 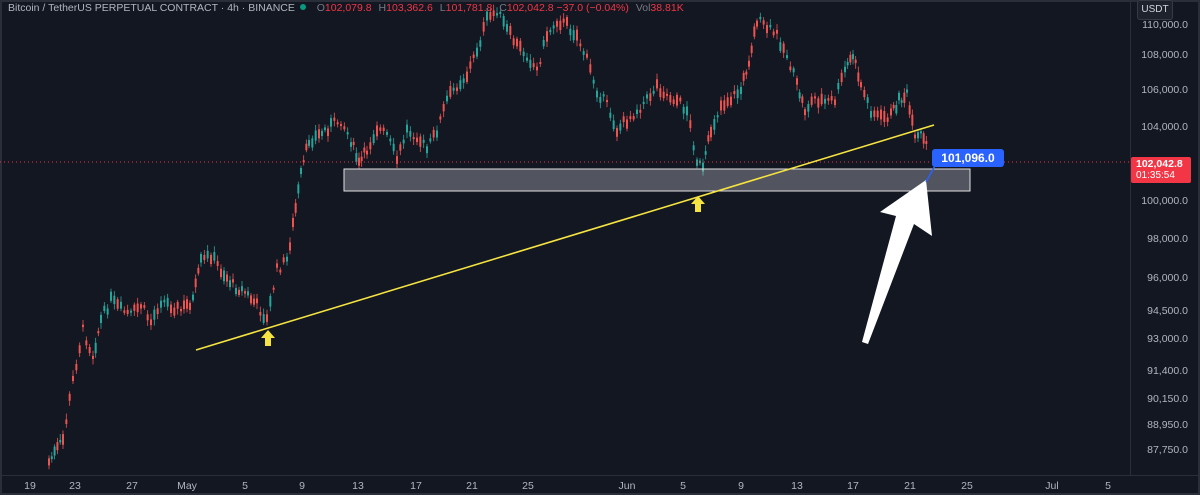 I want to click on price-tick-label: 100,000.0, so click(x=1164, y=201).